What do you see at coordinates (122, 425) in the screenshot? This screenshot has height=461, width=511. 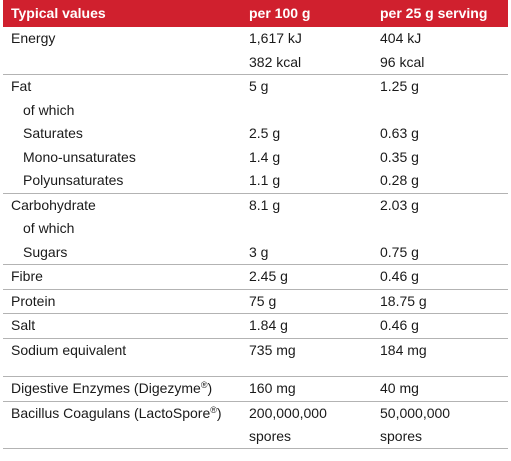 I see `row-label: Bacillus Coagulans (LactoSpore®)` at bounding box center [122, 425].